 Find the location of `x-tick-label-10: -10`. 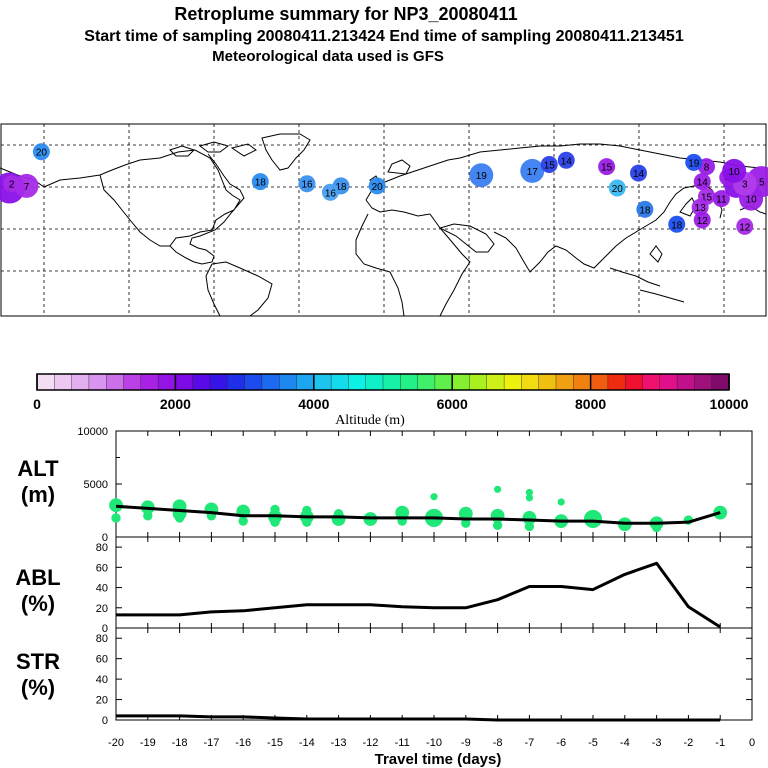

x-tick-label-10: -10 is located at coordinates (434, 743).